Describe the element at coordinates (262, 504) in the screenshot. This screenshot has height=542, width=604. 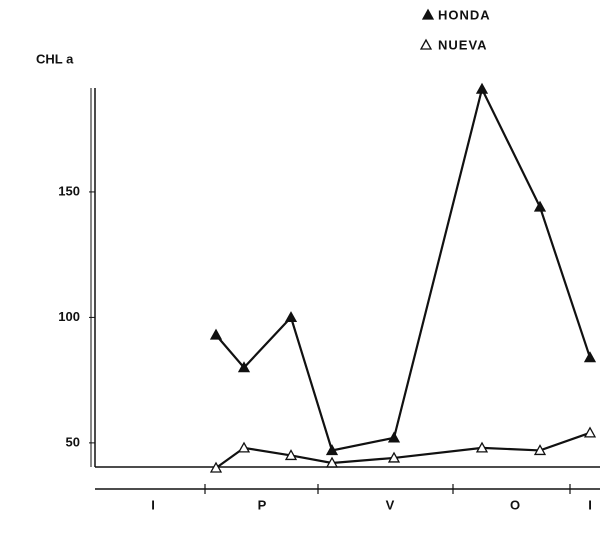
I see `season-label: P` at that location.